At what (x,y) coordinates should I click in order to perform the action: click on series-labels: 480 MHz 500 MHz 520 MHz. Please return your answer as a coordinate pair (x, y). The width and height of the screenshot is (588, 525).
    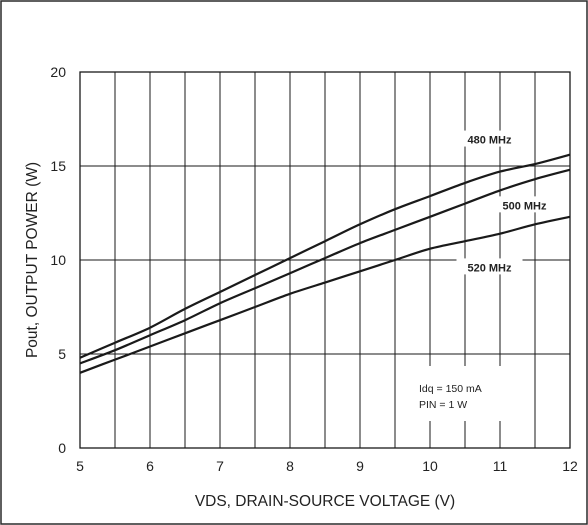
    Looking at the image, I should click on (507, 202).